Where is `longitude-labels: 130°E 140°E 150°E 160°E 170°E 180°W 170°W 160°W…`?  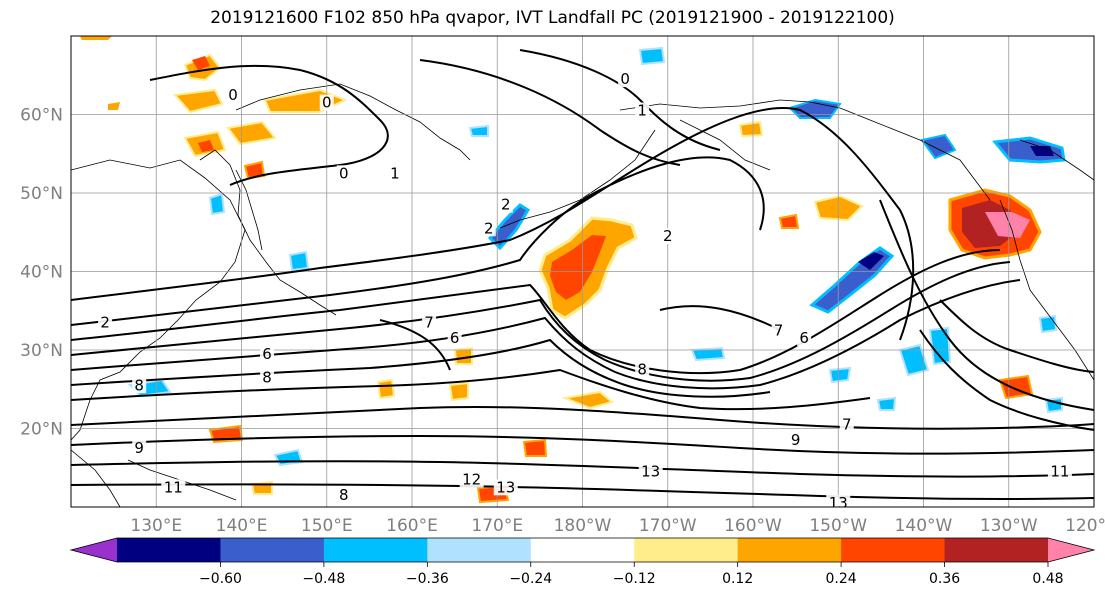
longitude-labels: 130°E 140°E 150°E 160°E 170°E 180°W 170°W 160°W… is located at coordinates (617, 526).